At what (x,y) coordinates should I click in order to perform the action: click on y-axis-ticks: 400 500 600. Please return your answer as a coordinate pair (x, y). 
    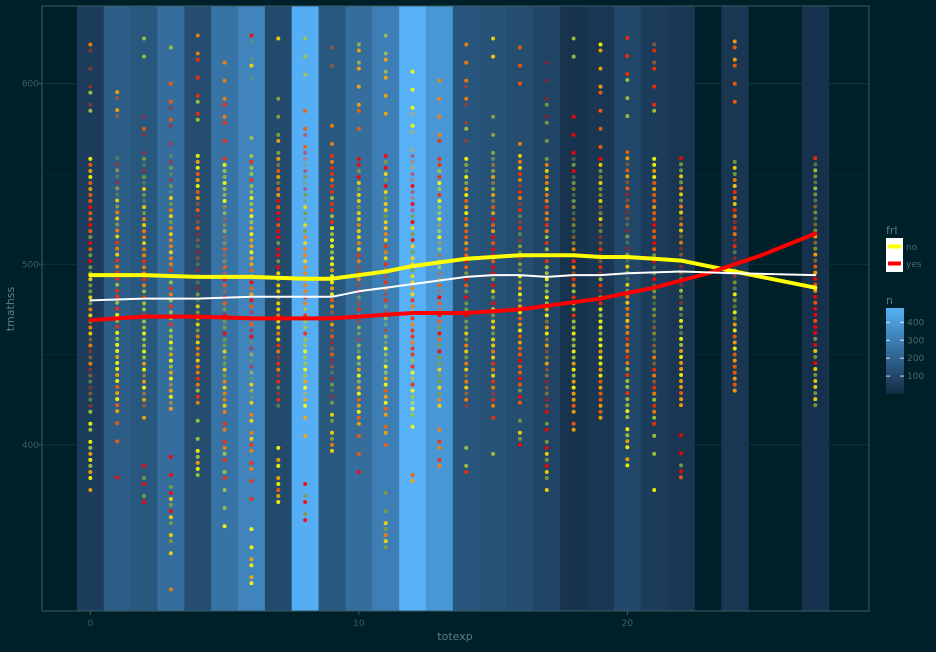
    Looking at the image, I should click on (32, 265).